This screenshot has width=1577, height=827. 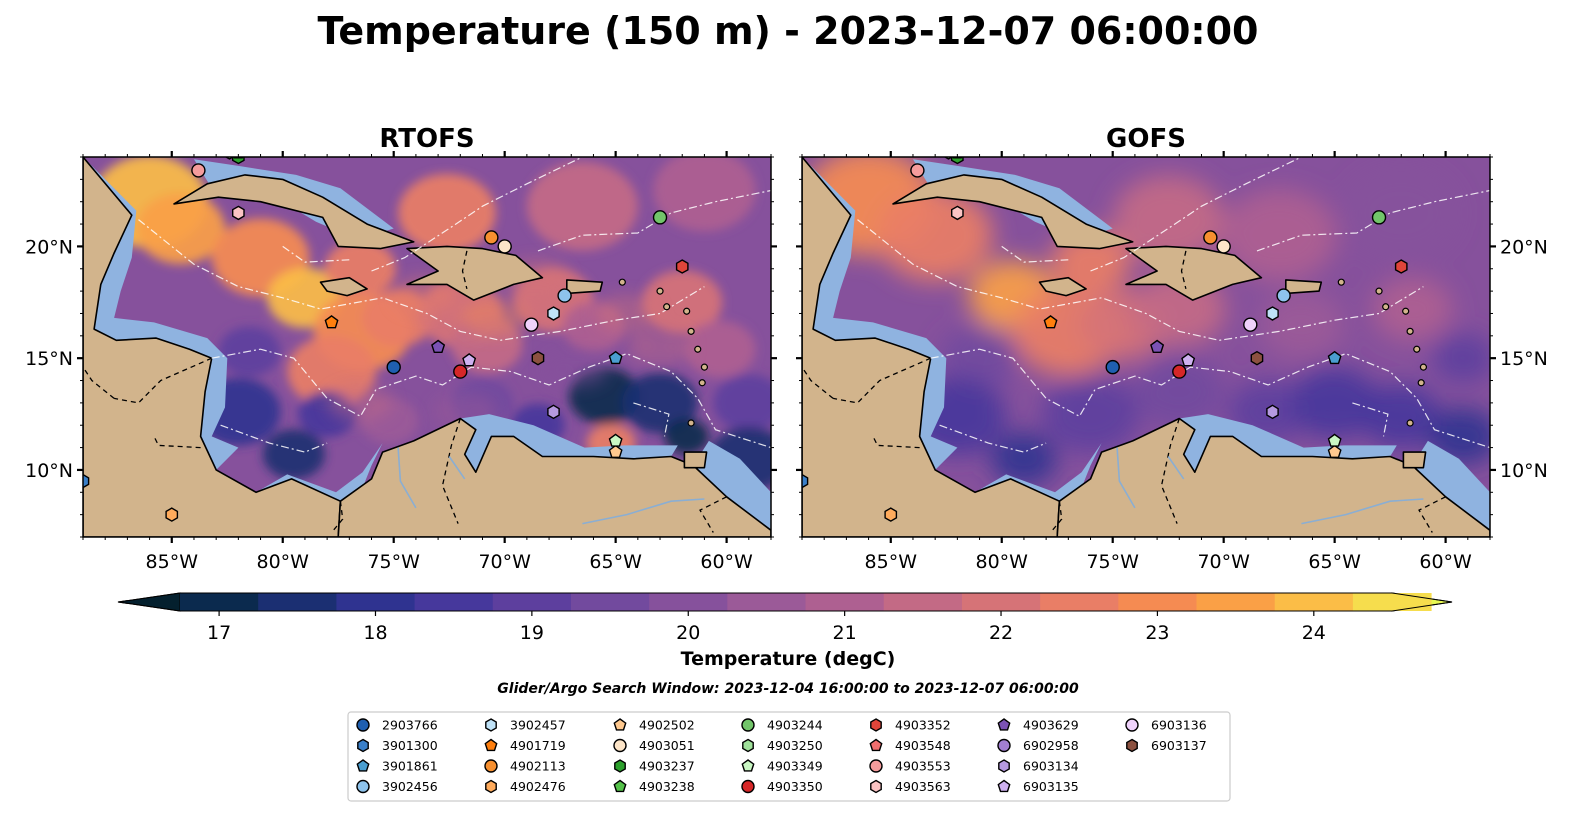 What do you see at coordinates (795, 745) in the screenshot?
I see `legend-label: 4903250` at bounding box center [795, 745].